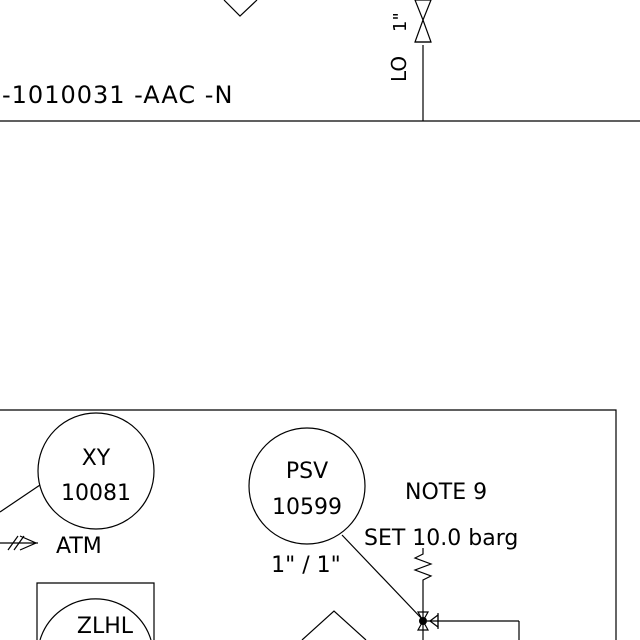 Image resolution: width=640 pixels, height=640 pixels. I want to click on note-label: NOTE 9, so click(446, 492).